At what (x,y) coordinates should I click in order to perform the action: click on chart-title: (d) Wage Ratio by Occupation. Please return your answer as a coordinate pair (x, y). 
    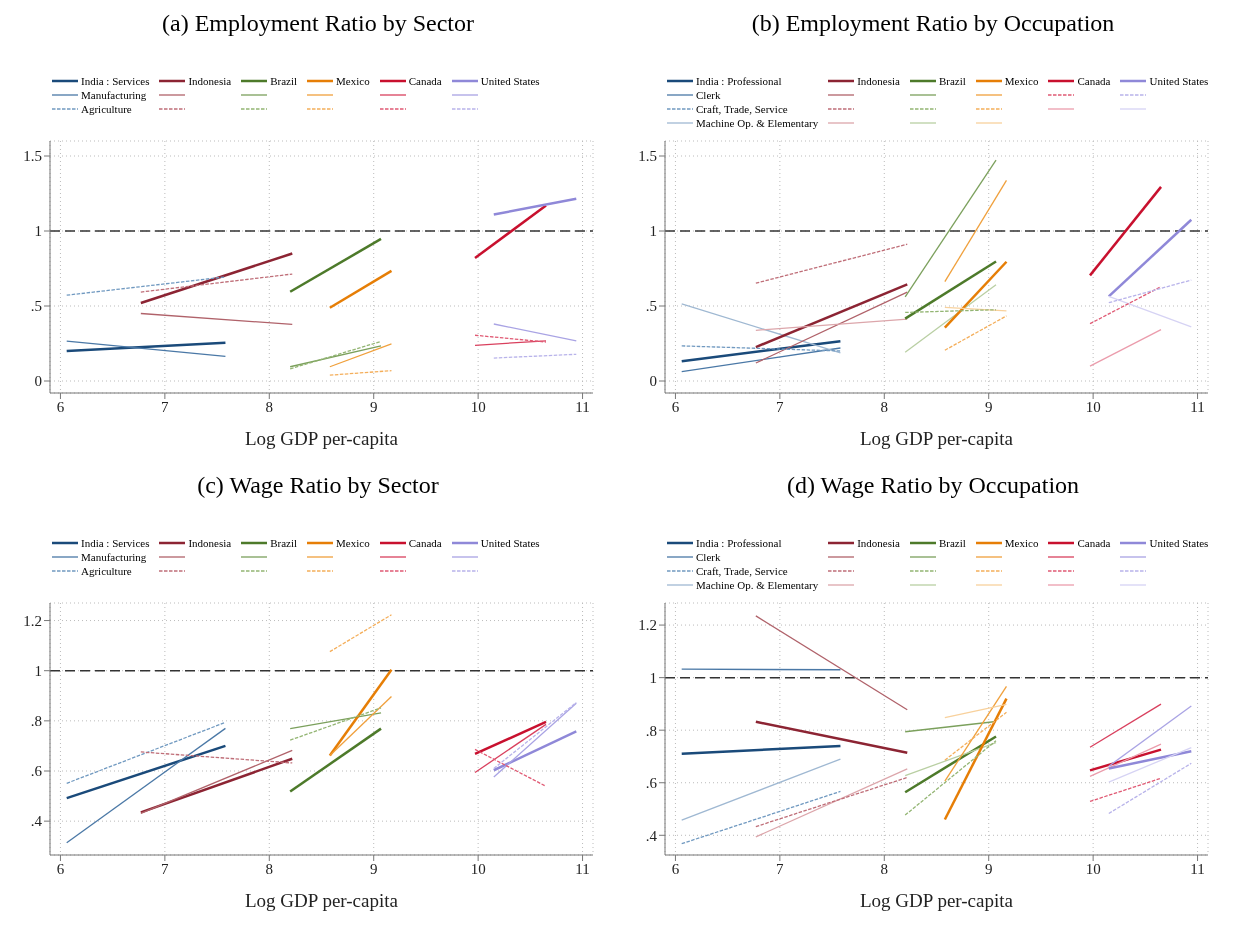
    Looking at the image, I should click on (933, 485).